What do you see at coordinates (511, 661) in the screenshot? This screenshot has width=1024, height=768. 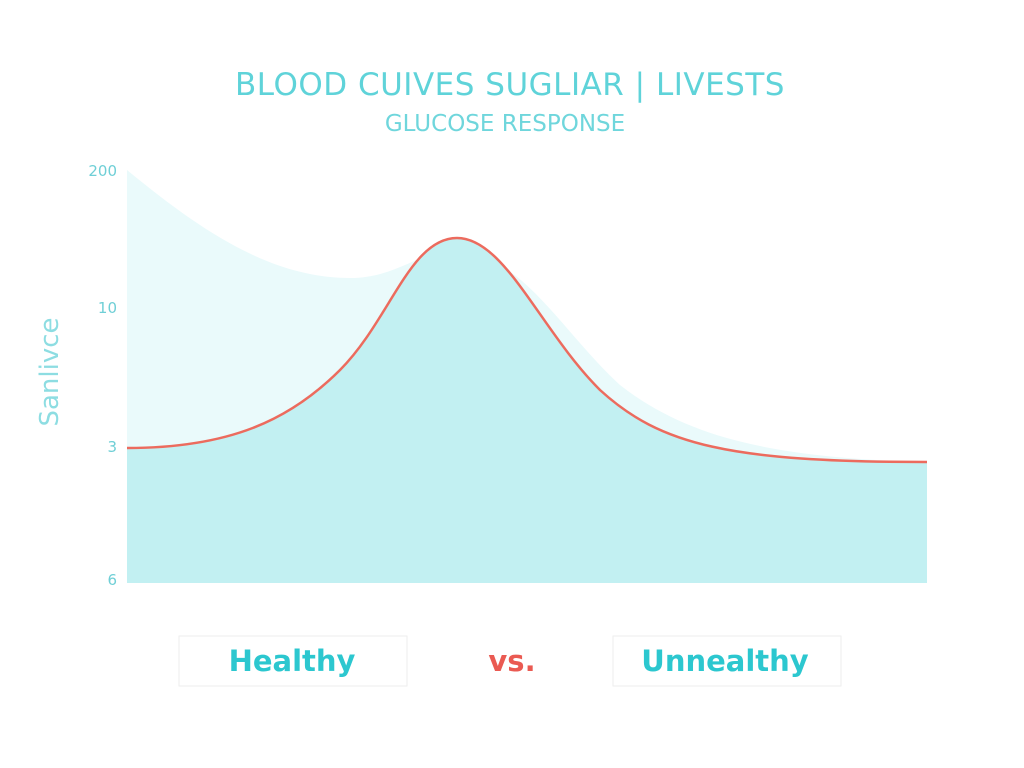 I see `vs-label: vs.` at bounding box center [511, 661].